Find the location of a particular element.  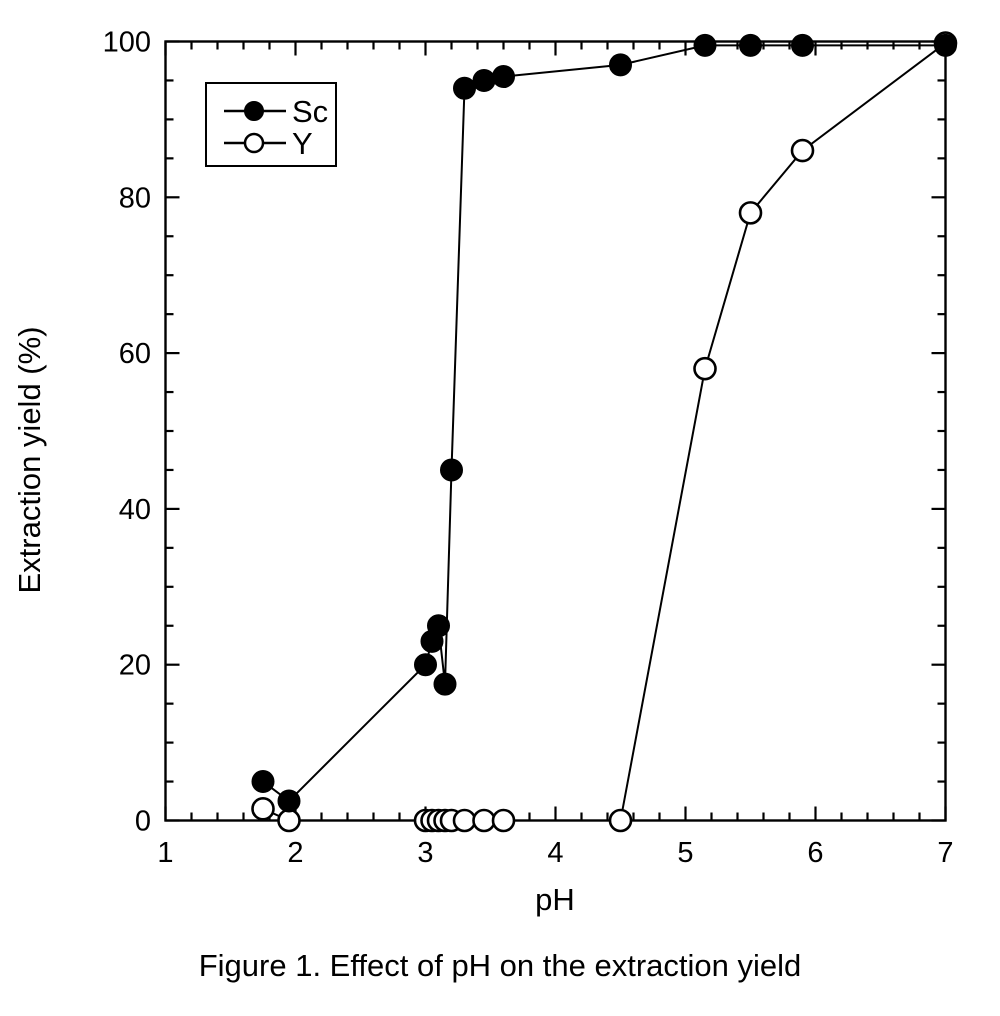

y-tick-label: 80 is located at coordinates (135, 198).